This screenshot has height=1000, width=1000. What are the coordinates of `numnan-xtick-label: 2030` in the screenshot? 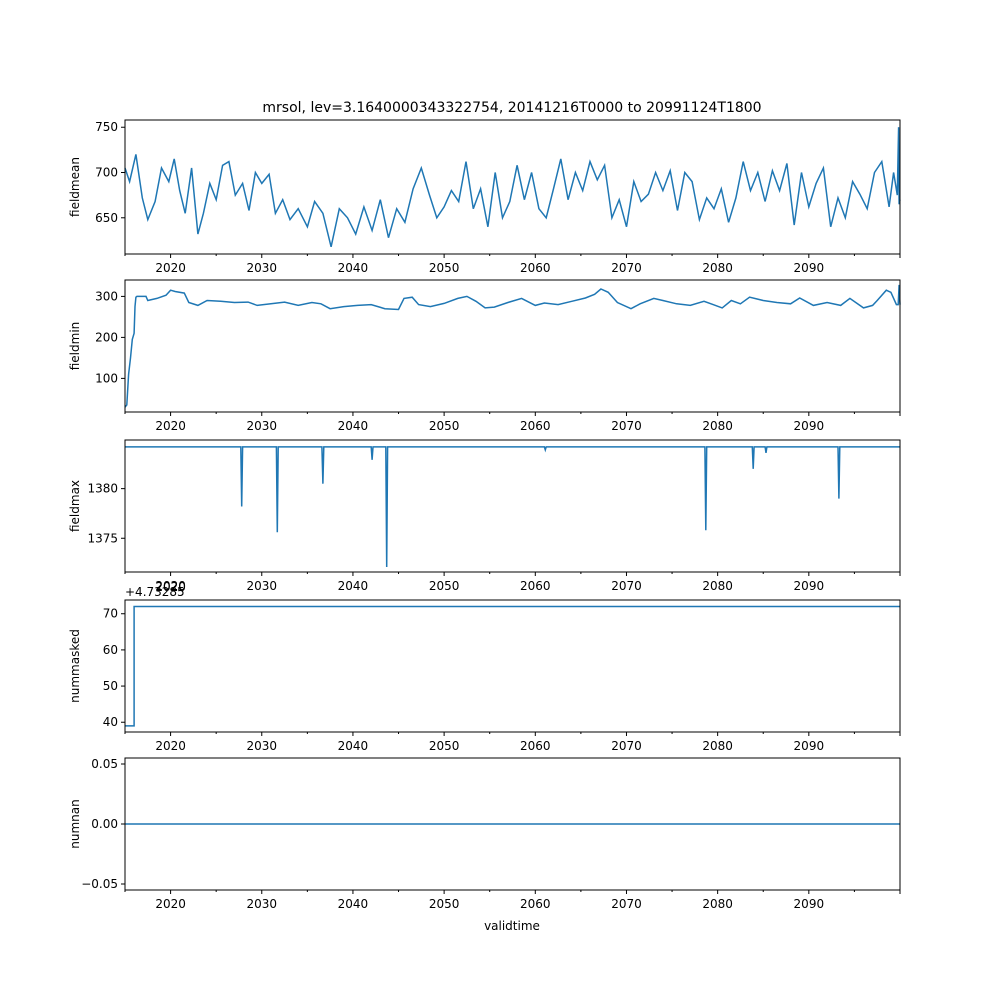 It's located at (261, 904).